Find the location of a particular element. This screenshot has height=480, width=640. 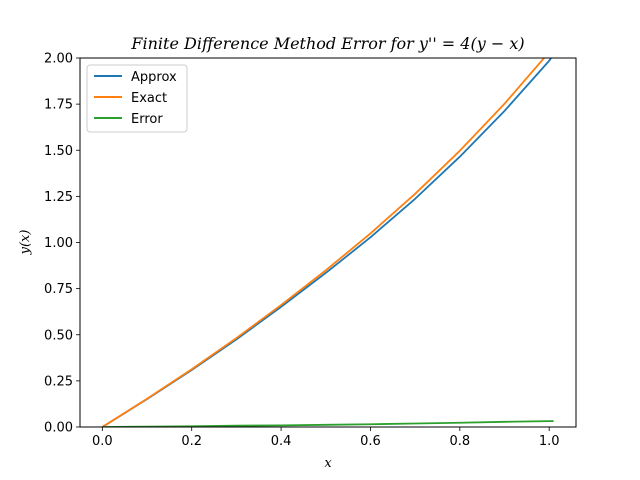

y-tick-label: 1.50 is located at coordinates (58, 151).